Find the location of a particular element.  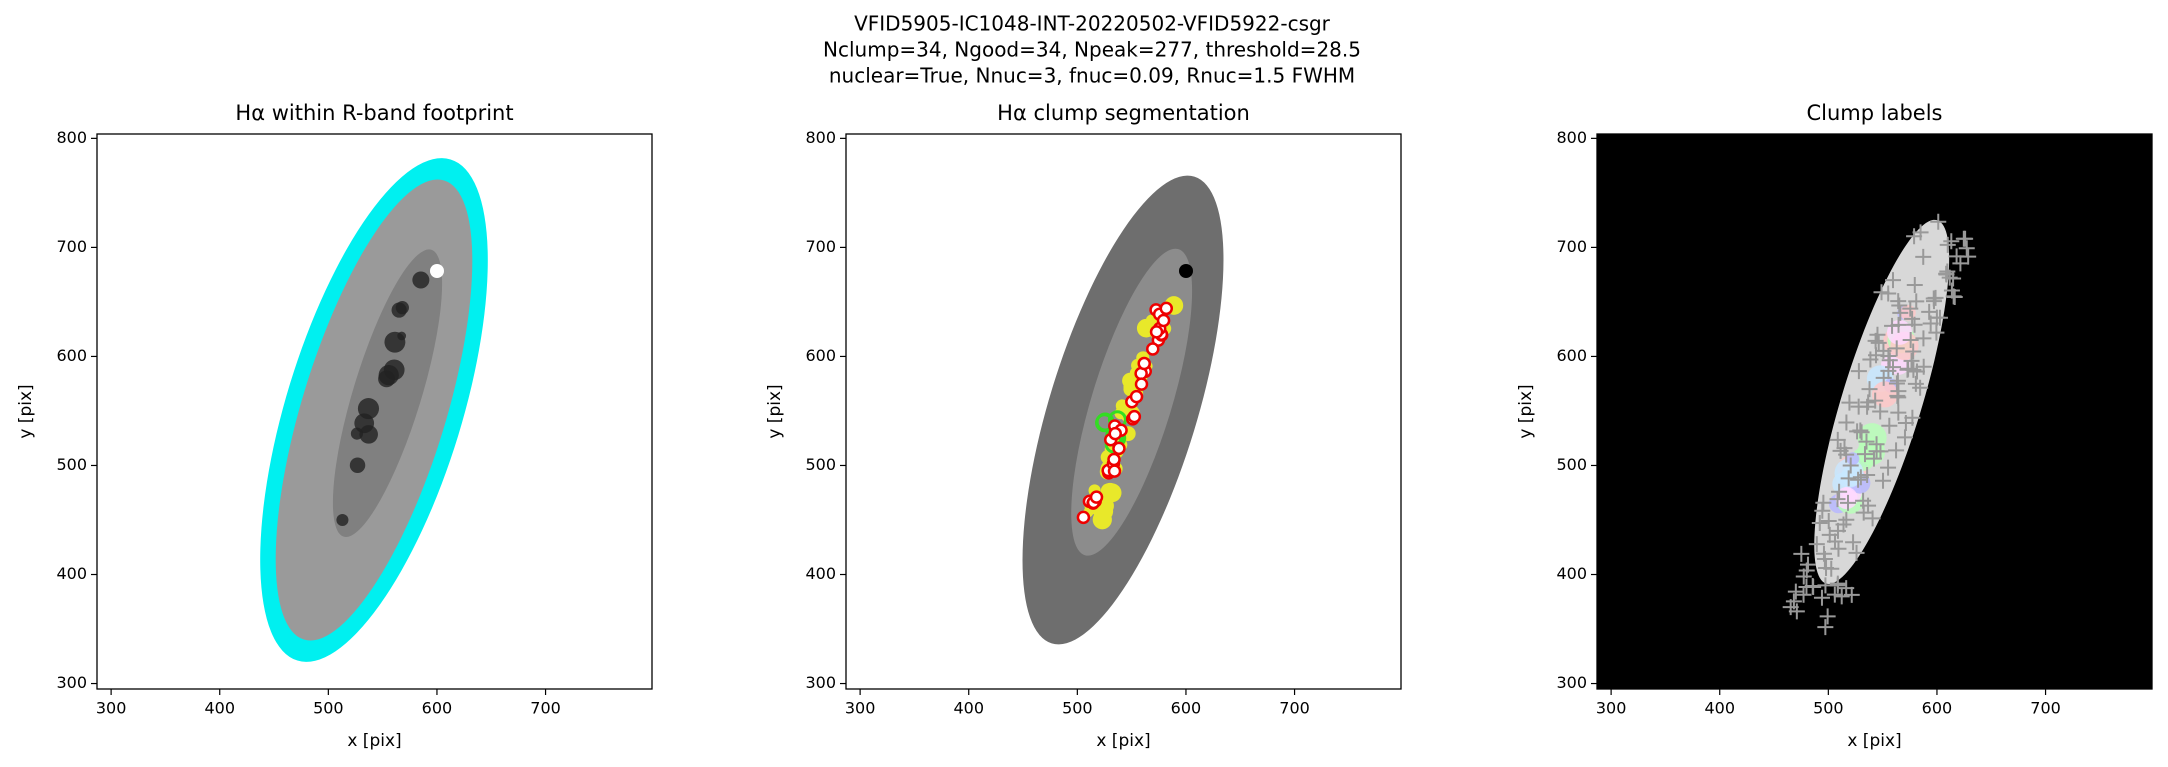

x-tick-label: 500 is located at coordinates (328, 708).